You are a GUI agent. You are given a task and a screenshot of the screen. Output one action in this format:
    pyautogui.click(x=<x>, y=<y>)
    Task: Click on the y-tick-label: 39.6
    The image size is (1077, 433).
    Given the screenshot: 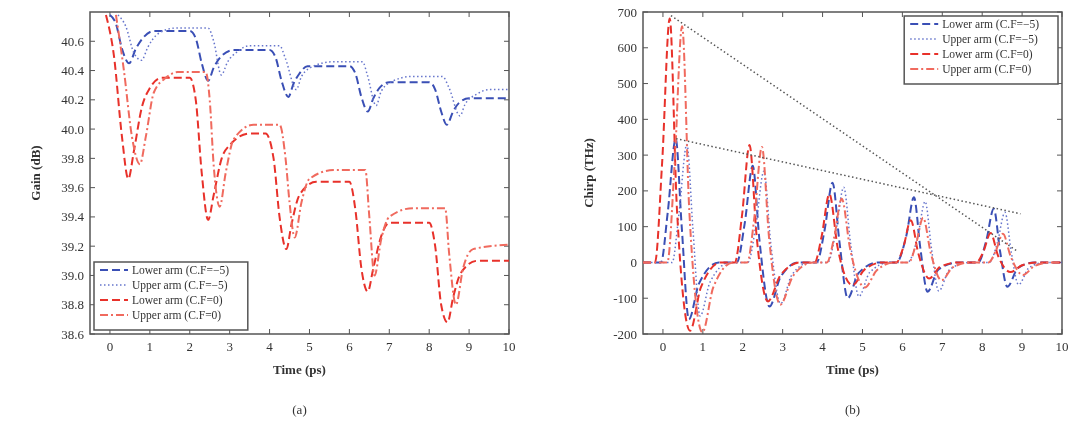 What is the action you would take?
    pyautogui.click(x=73, y=188)
    